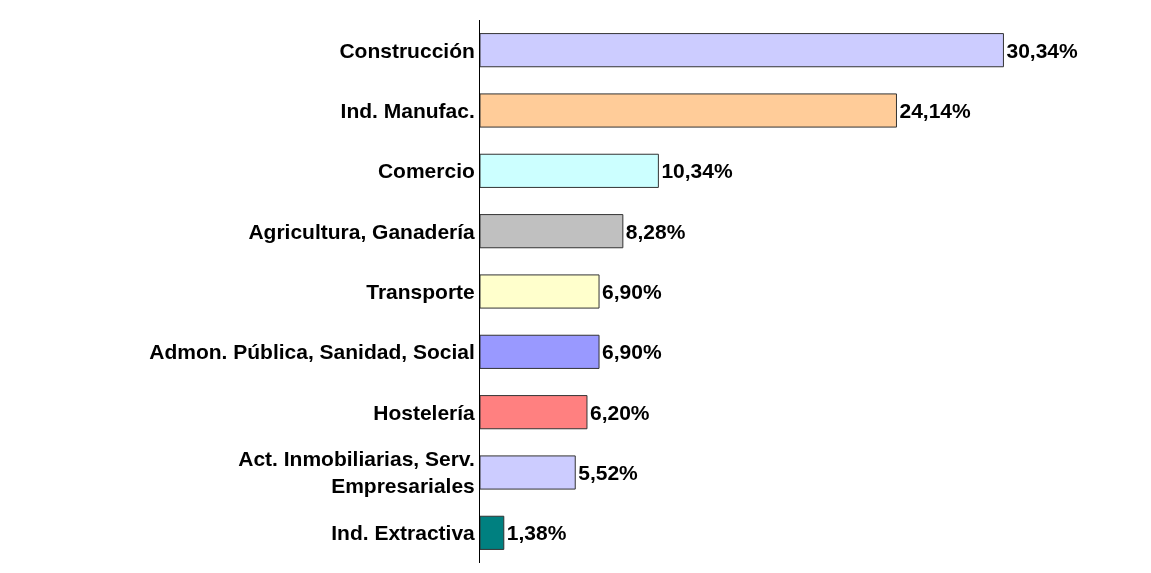 The image size is (1151, 573). I want to click on data-label: 24,14%, so click(935, 110).